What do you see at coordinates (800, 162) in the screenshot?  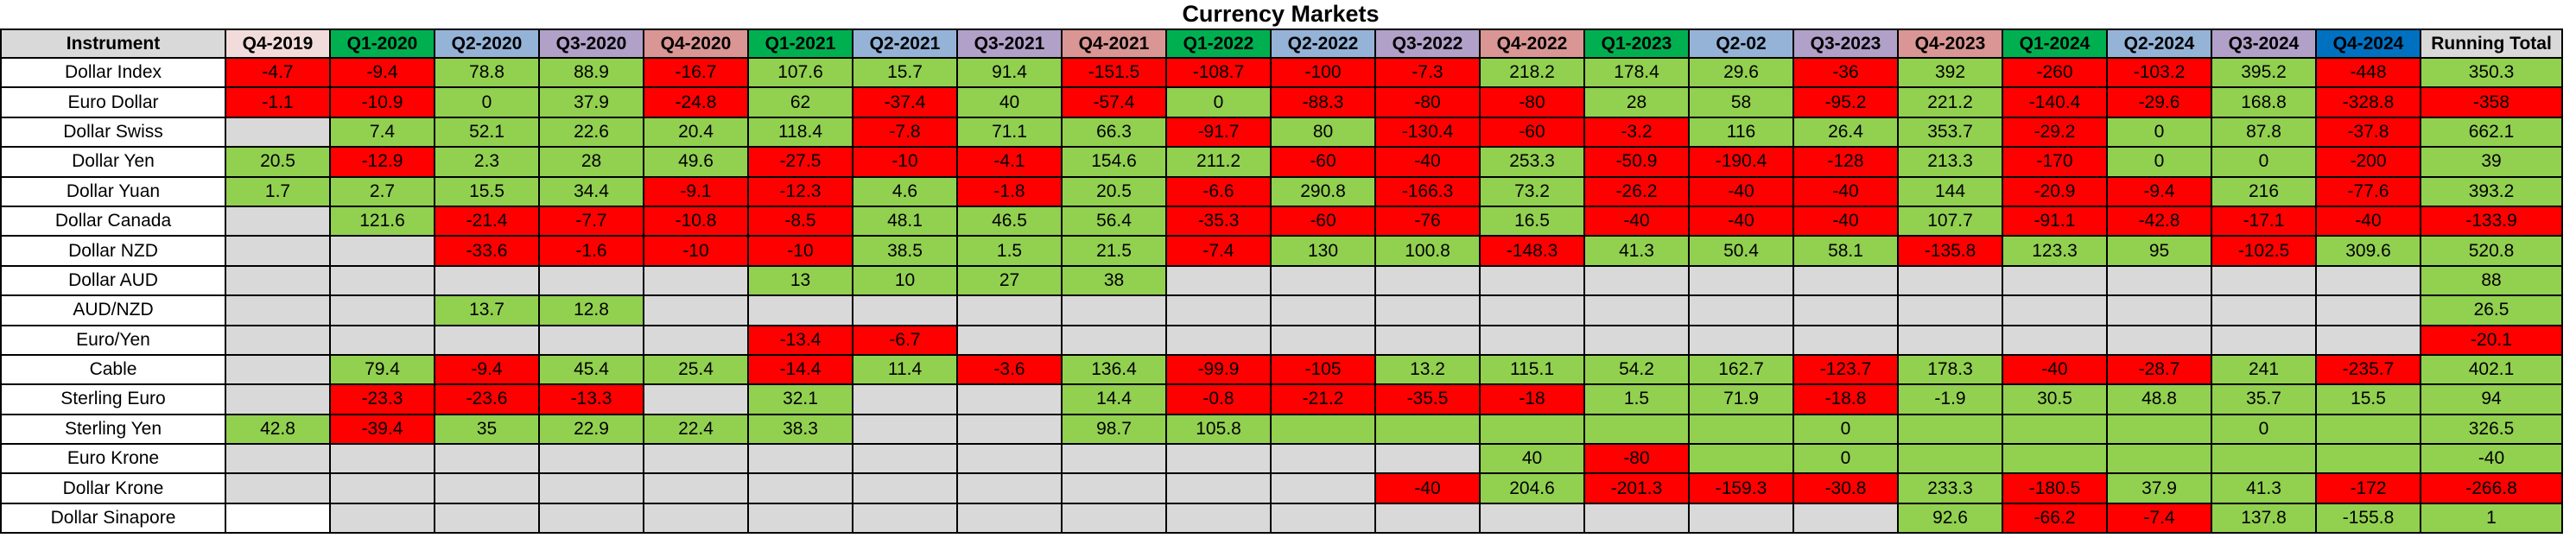 I see `cell-dollar-yen-q1-2021: -27.5` at bounding box center [800, 162].